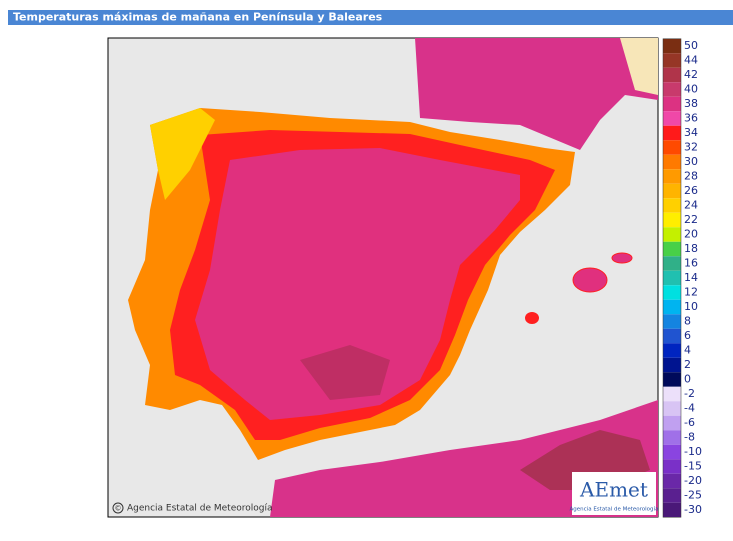 The height and width of the screenshot is (541, 733). I want to click on legend-label: 8, so click(687, 321).